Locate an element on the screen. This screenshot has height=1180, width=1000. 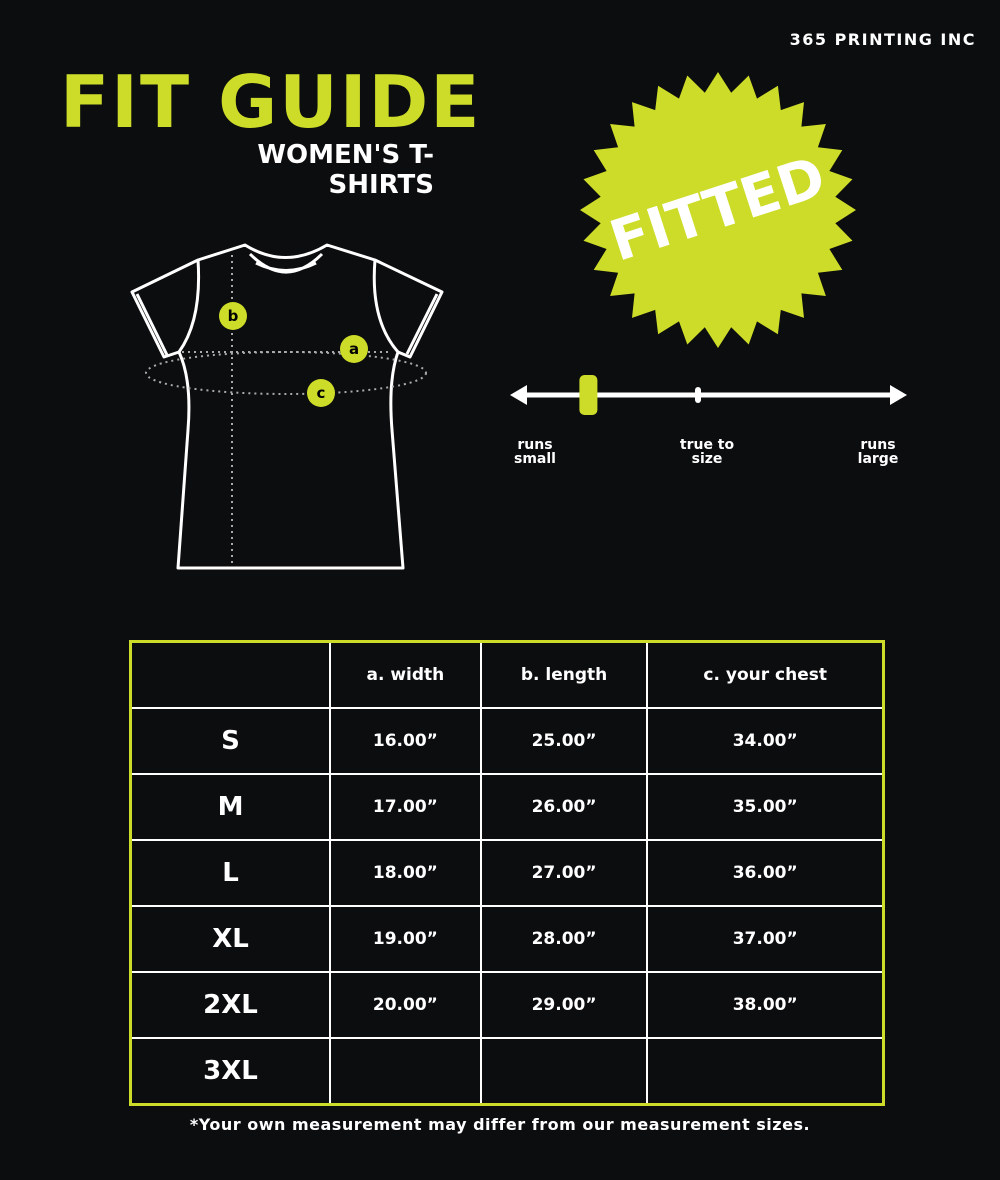
svg-text: c is located at coordinates (321, 393).